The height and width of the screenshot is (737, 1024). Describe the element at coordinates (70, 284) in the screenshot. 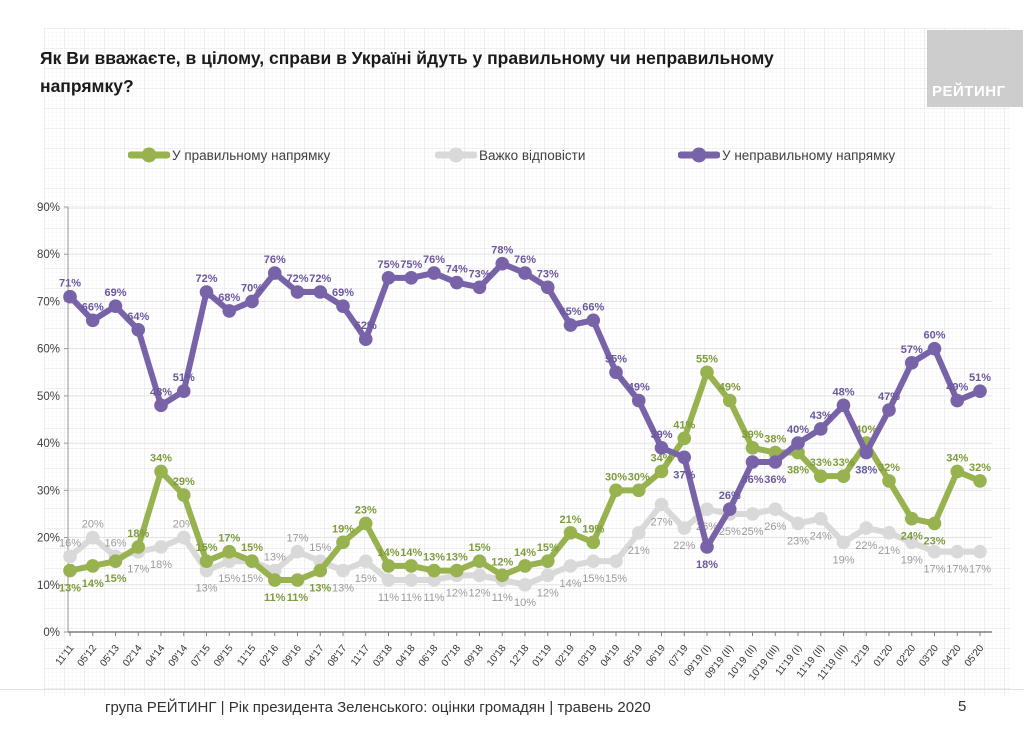

I see `svg-text: 71%` at that location.